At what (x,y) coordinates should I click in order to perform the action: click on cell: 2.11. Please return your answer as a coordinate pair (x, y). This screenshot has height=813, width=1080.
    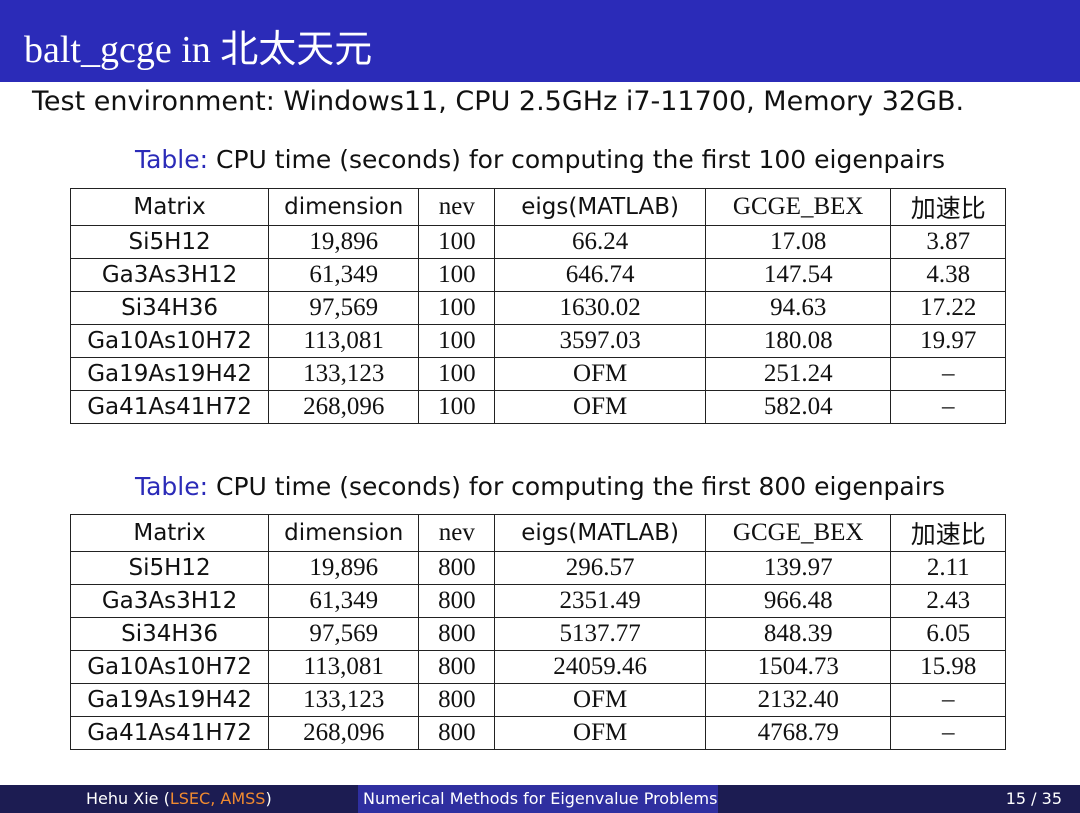
    Looking at the image, I should click on (948, 568).